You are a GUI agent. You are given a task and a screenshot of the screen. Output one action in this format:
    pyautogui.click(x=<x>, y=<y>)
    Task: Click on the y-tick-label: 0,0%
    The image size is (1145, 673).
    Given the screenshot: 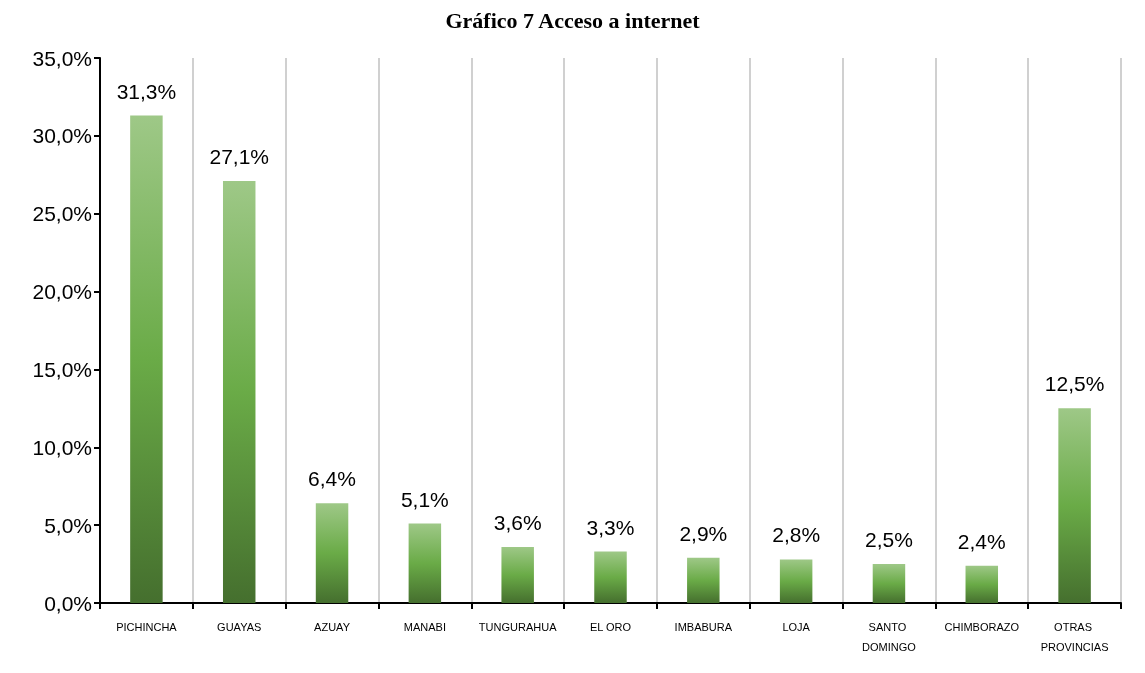 What is the action you would take?
    pyautogui.click(x=68, y=603)
    